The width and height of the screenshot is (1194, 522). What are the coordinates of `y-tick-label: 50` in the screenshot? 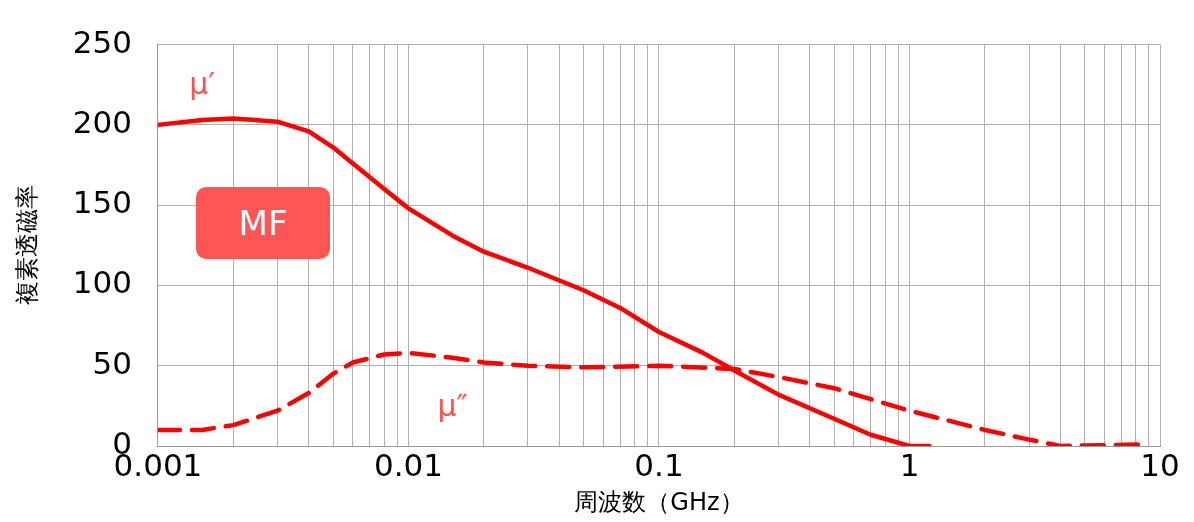 It's located at (112, 362).